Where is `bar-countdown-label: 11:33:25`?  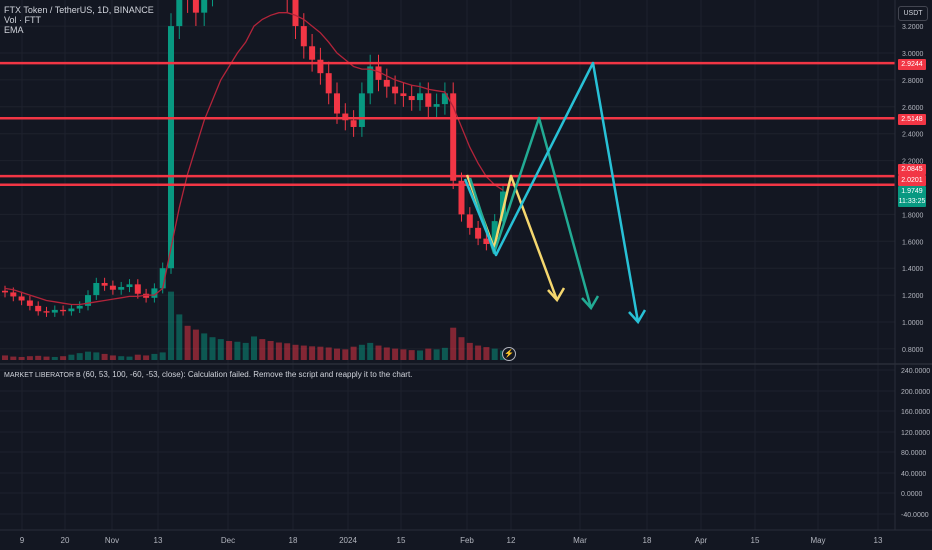
bar-countdown-label: 11:33:25 is located at coordinates (912, 201).